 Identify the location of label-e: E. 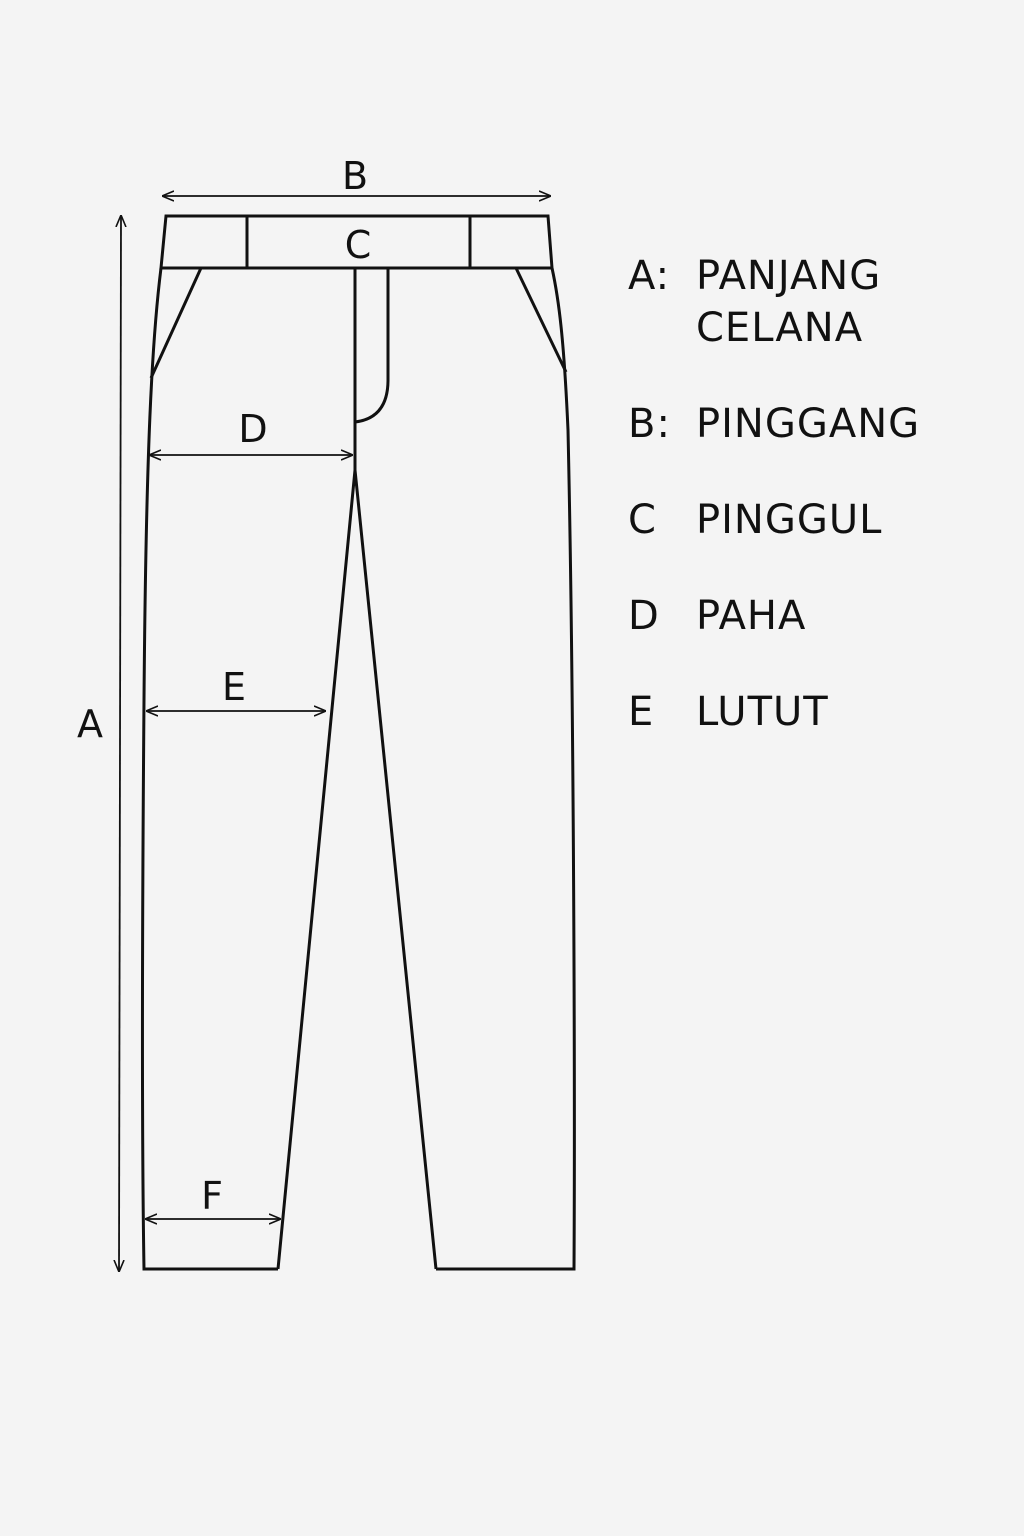
(234, 687).